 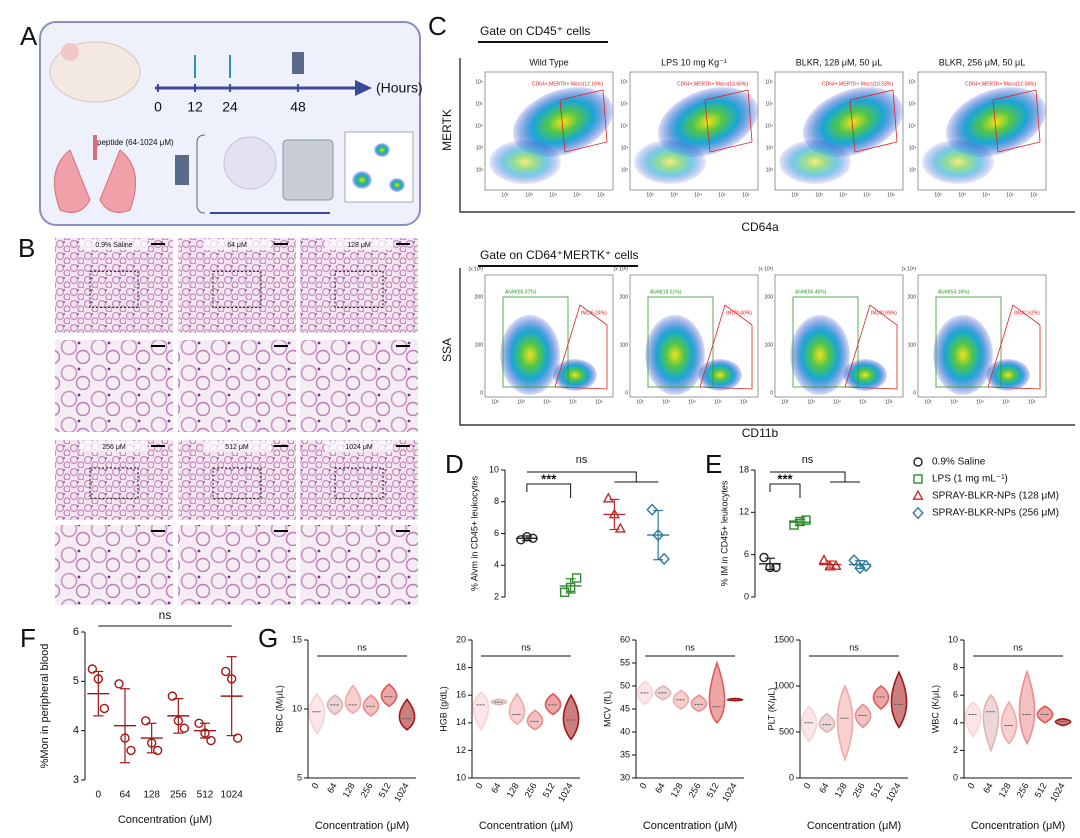 I want to click on label: CD64+,MERTK+ Macs(12.16%), so click(x=567, y=84).